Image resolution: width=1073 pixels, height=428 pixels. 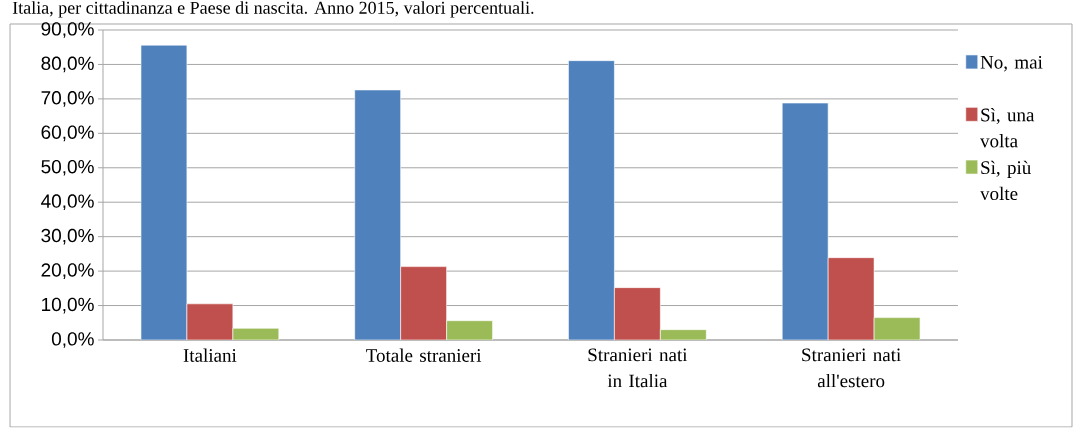 I want to click on legend-label: Sì, più volte, so click(x=1005, y=180).